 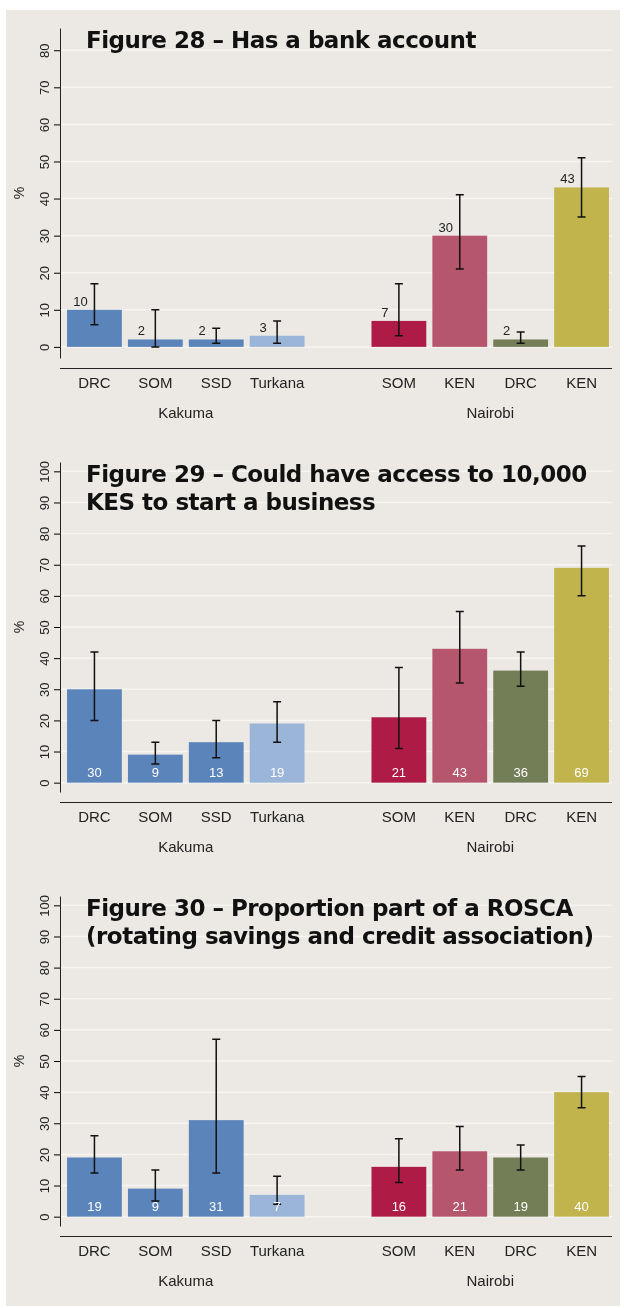 What do you see at coordinates (216, 772) in the screenshot?
I see `data-label: 13` at bounding box center [216, 772].